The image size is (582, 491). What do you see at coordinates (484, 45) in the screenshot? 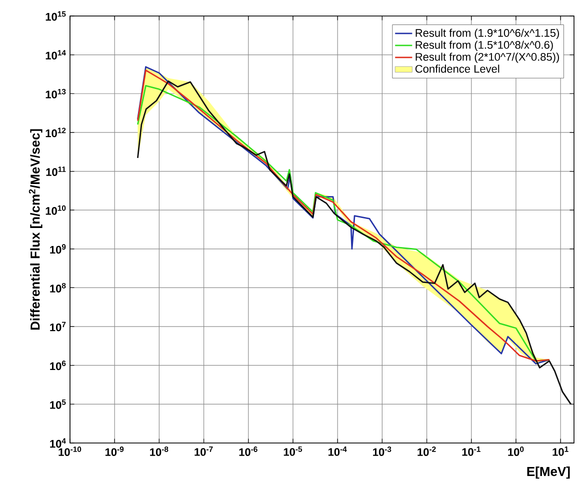
I see `legend-label: Result from (1.5*10^8/x^0.6)` at bounding box center [484, 45].